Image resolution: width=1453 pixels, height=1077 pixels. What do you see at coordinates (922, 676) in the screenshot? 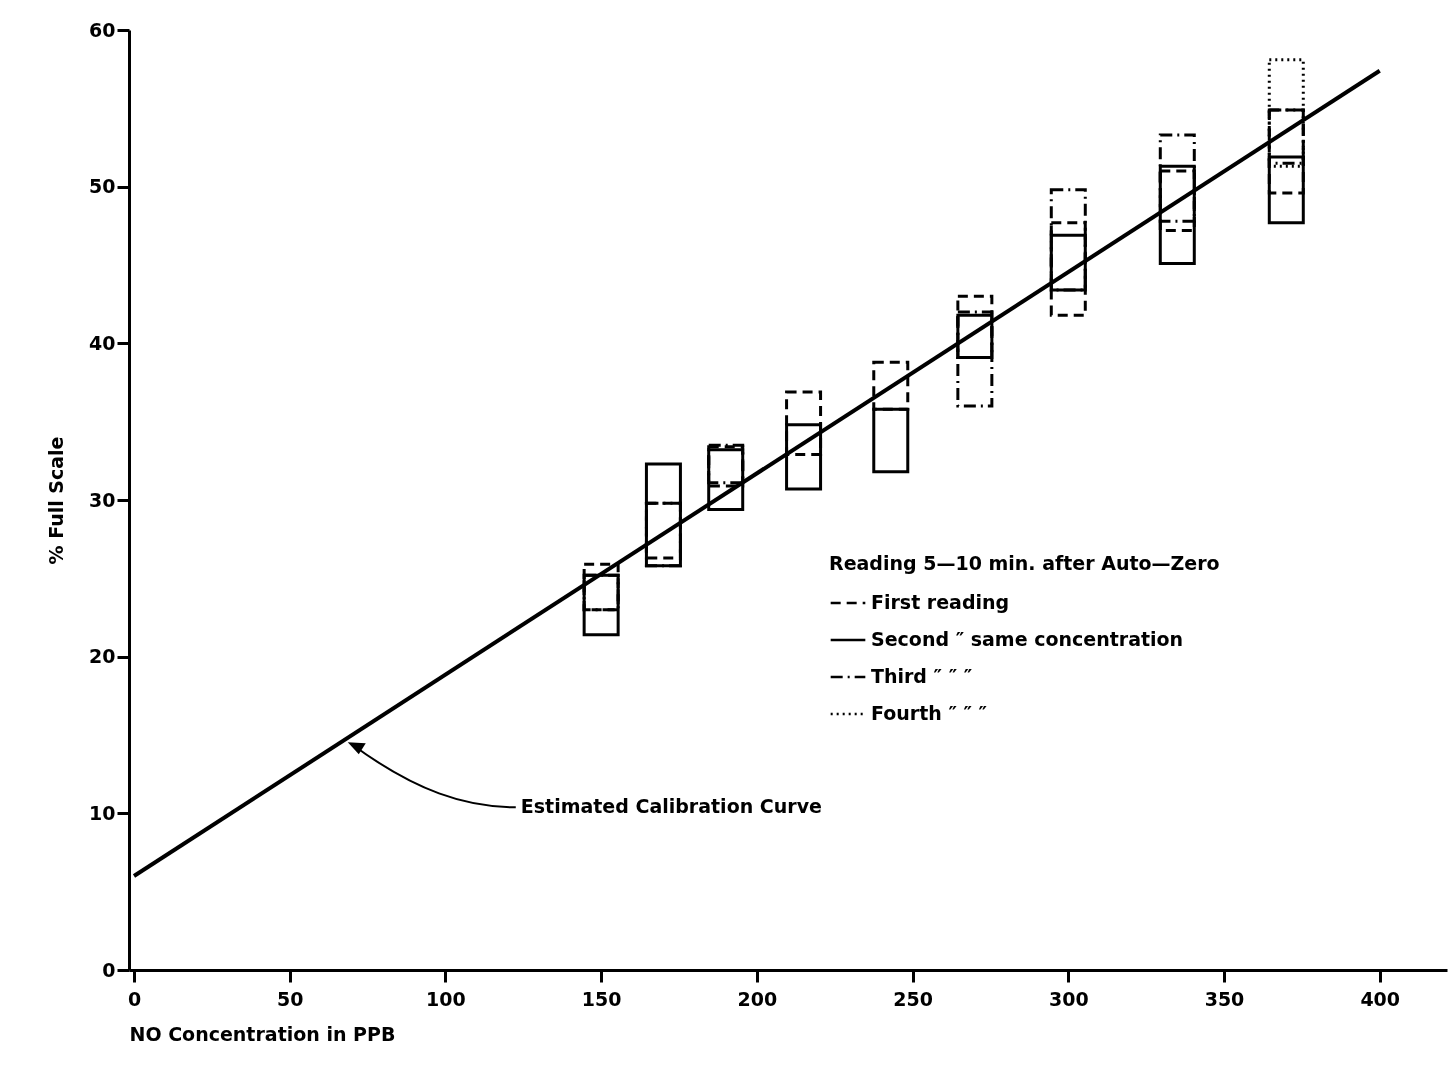
I see `legend-label: Third ″ ″ ″` at bounding box center [922, 676].